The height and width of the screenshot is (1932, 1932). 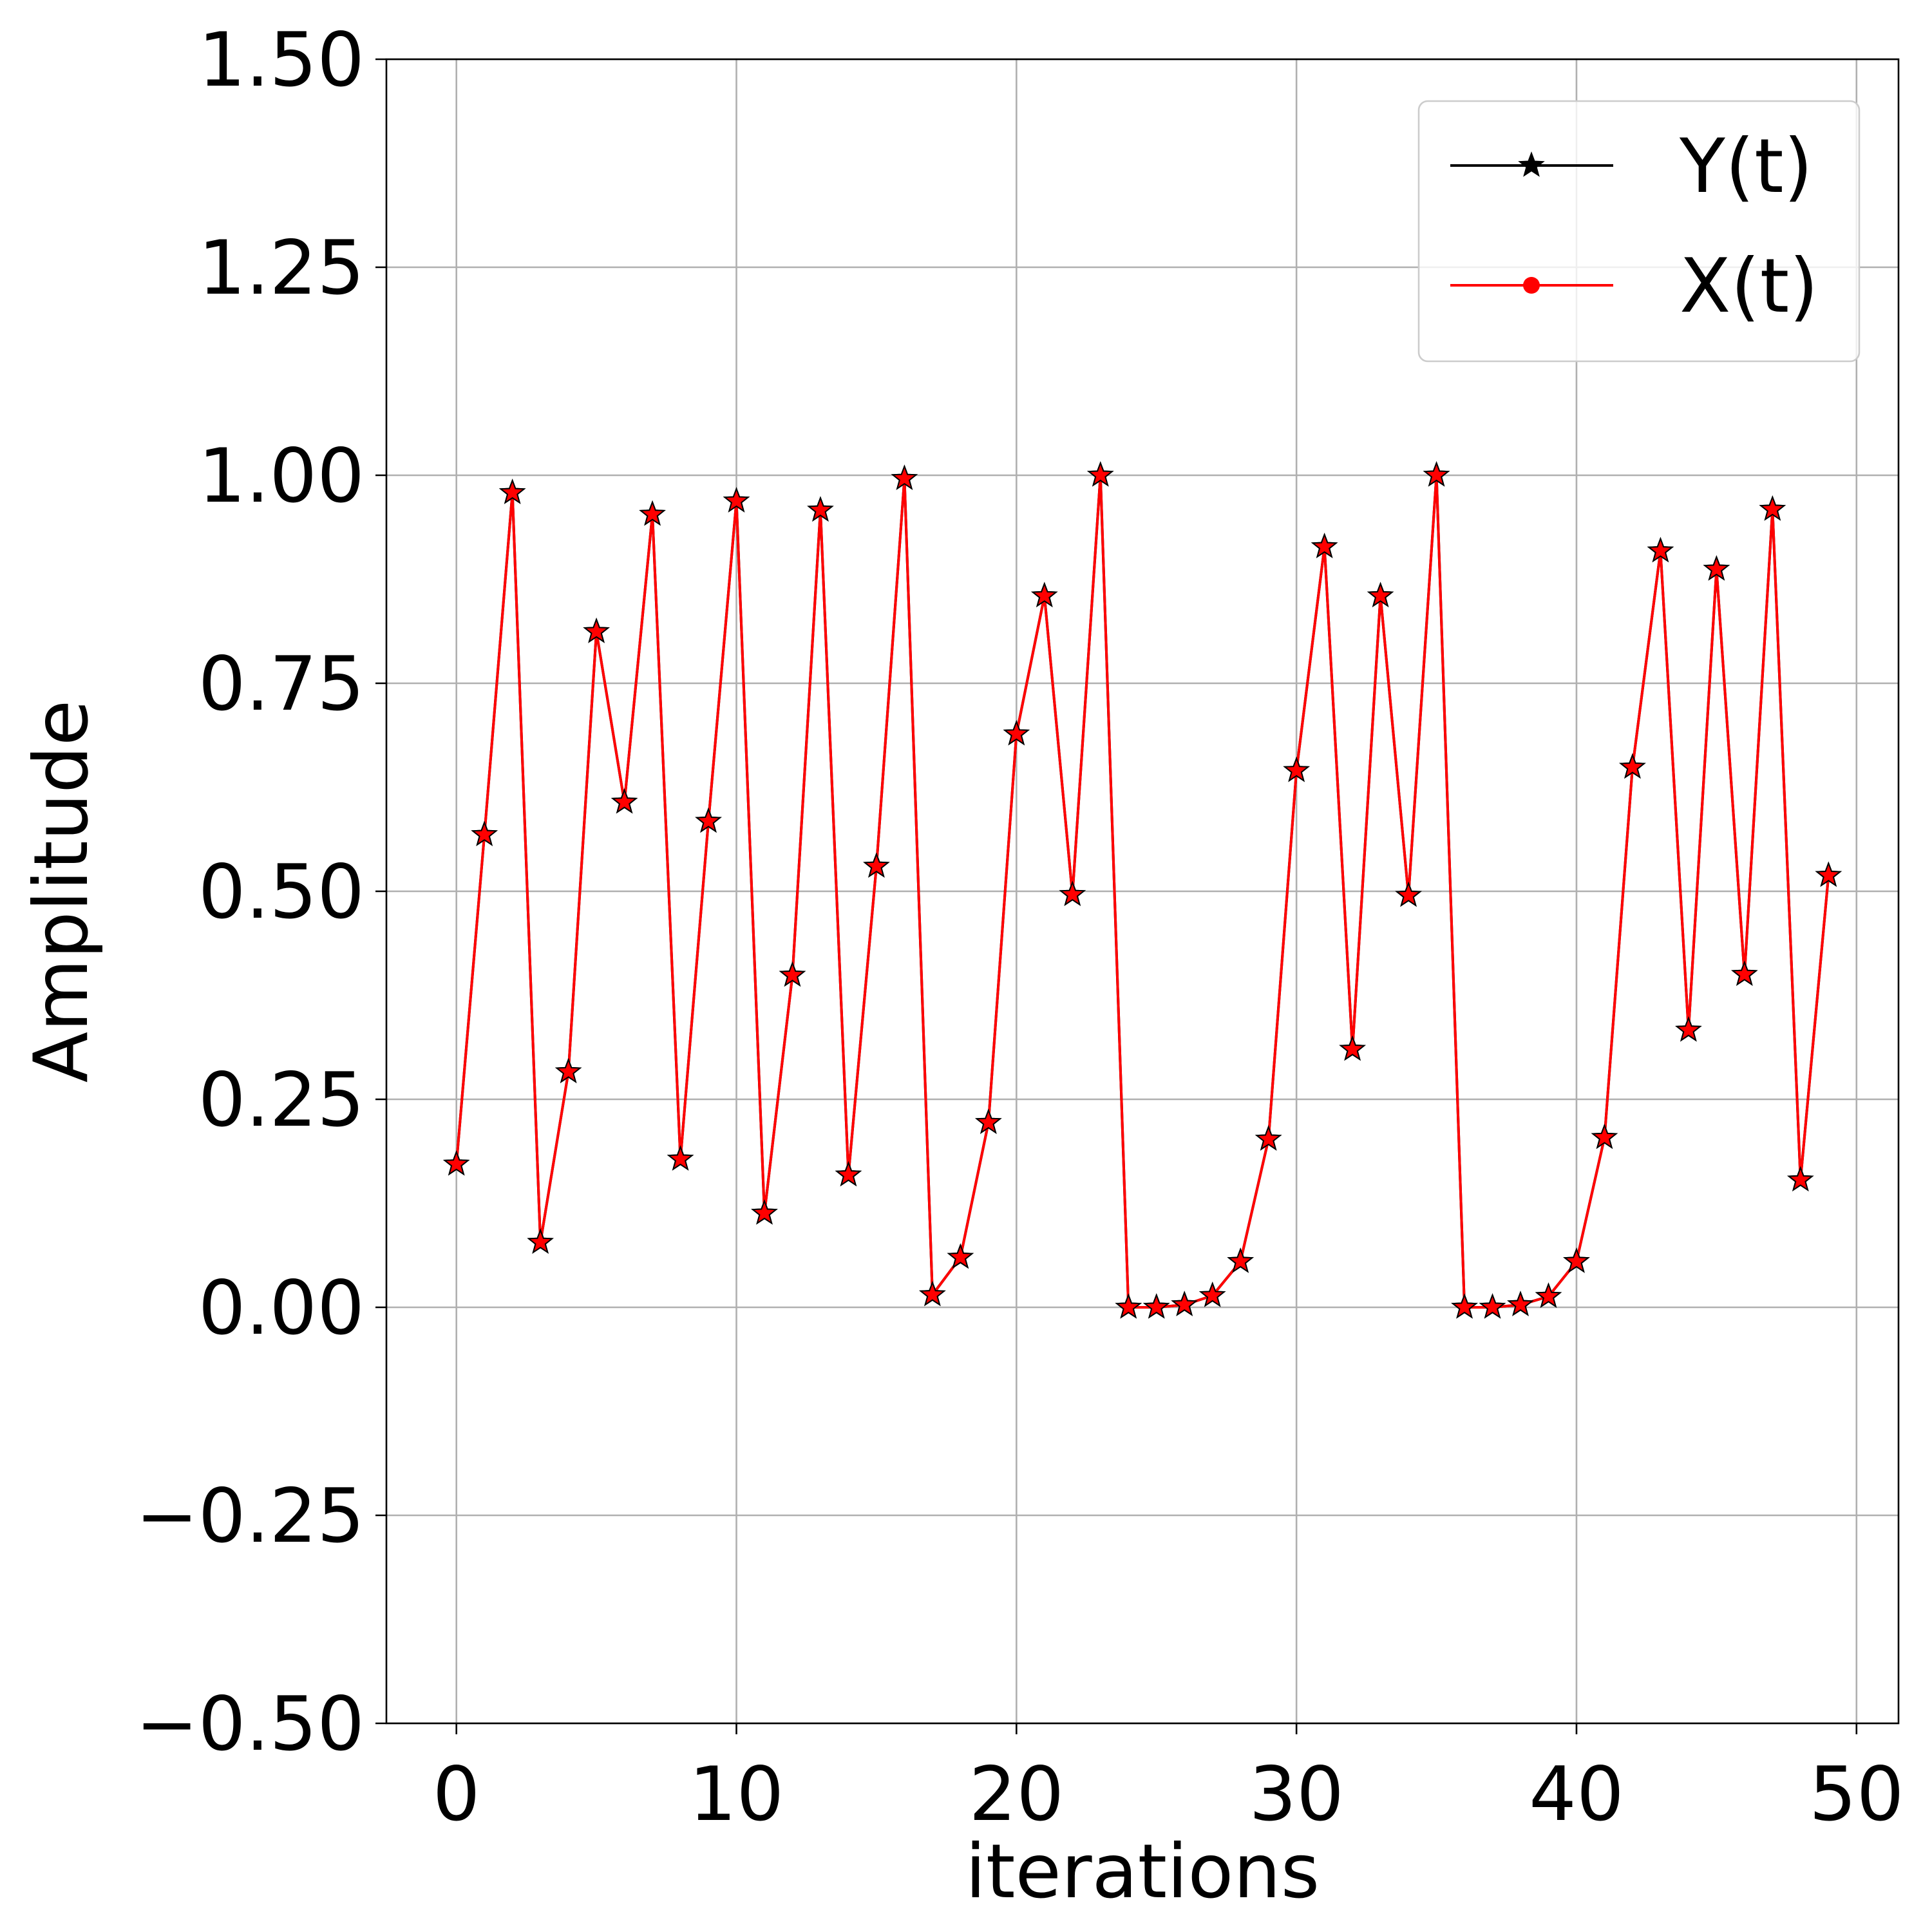 I want to click on y-tick-label: 1.50, so click(x=281, y=60).